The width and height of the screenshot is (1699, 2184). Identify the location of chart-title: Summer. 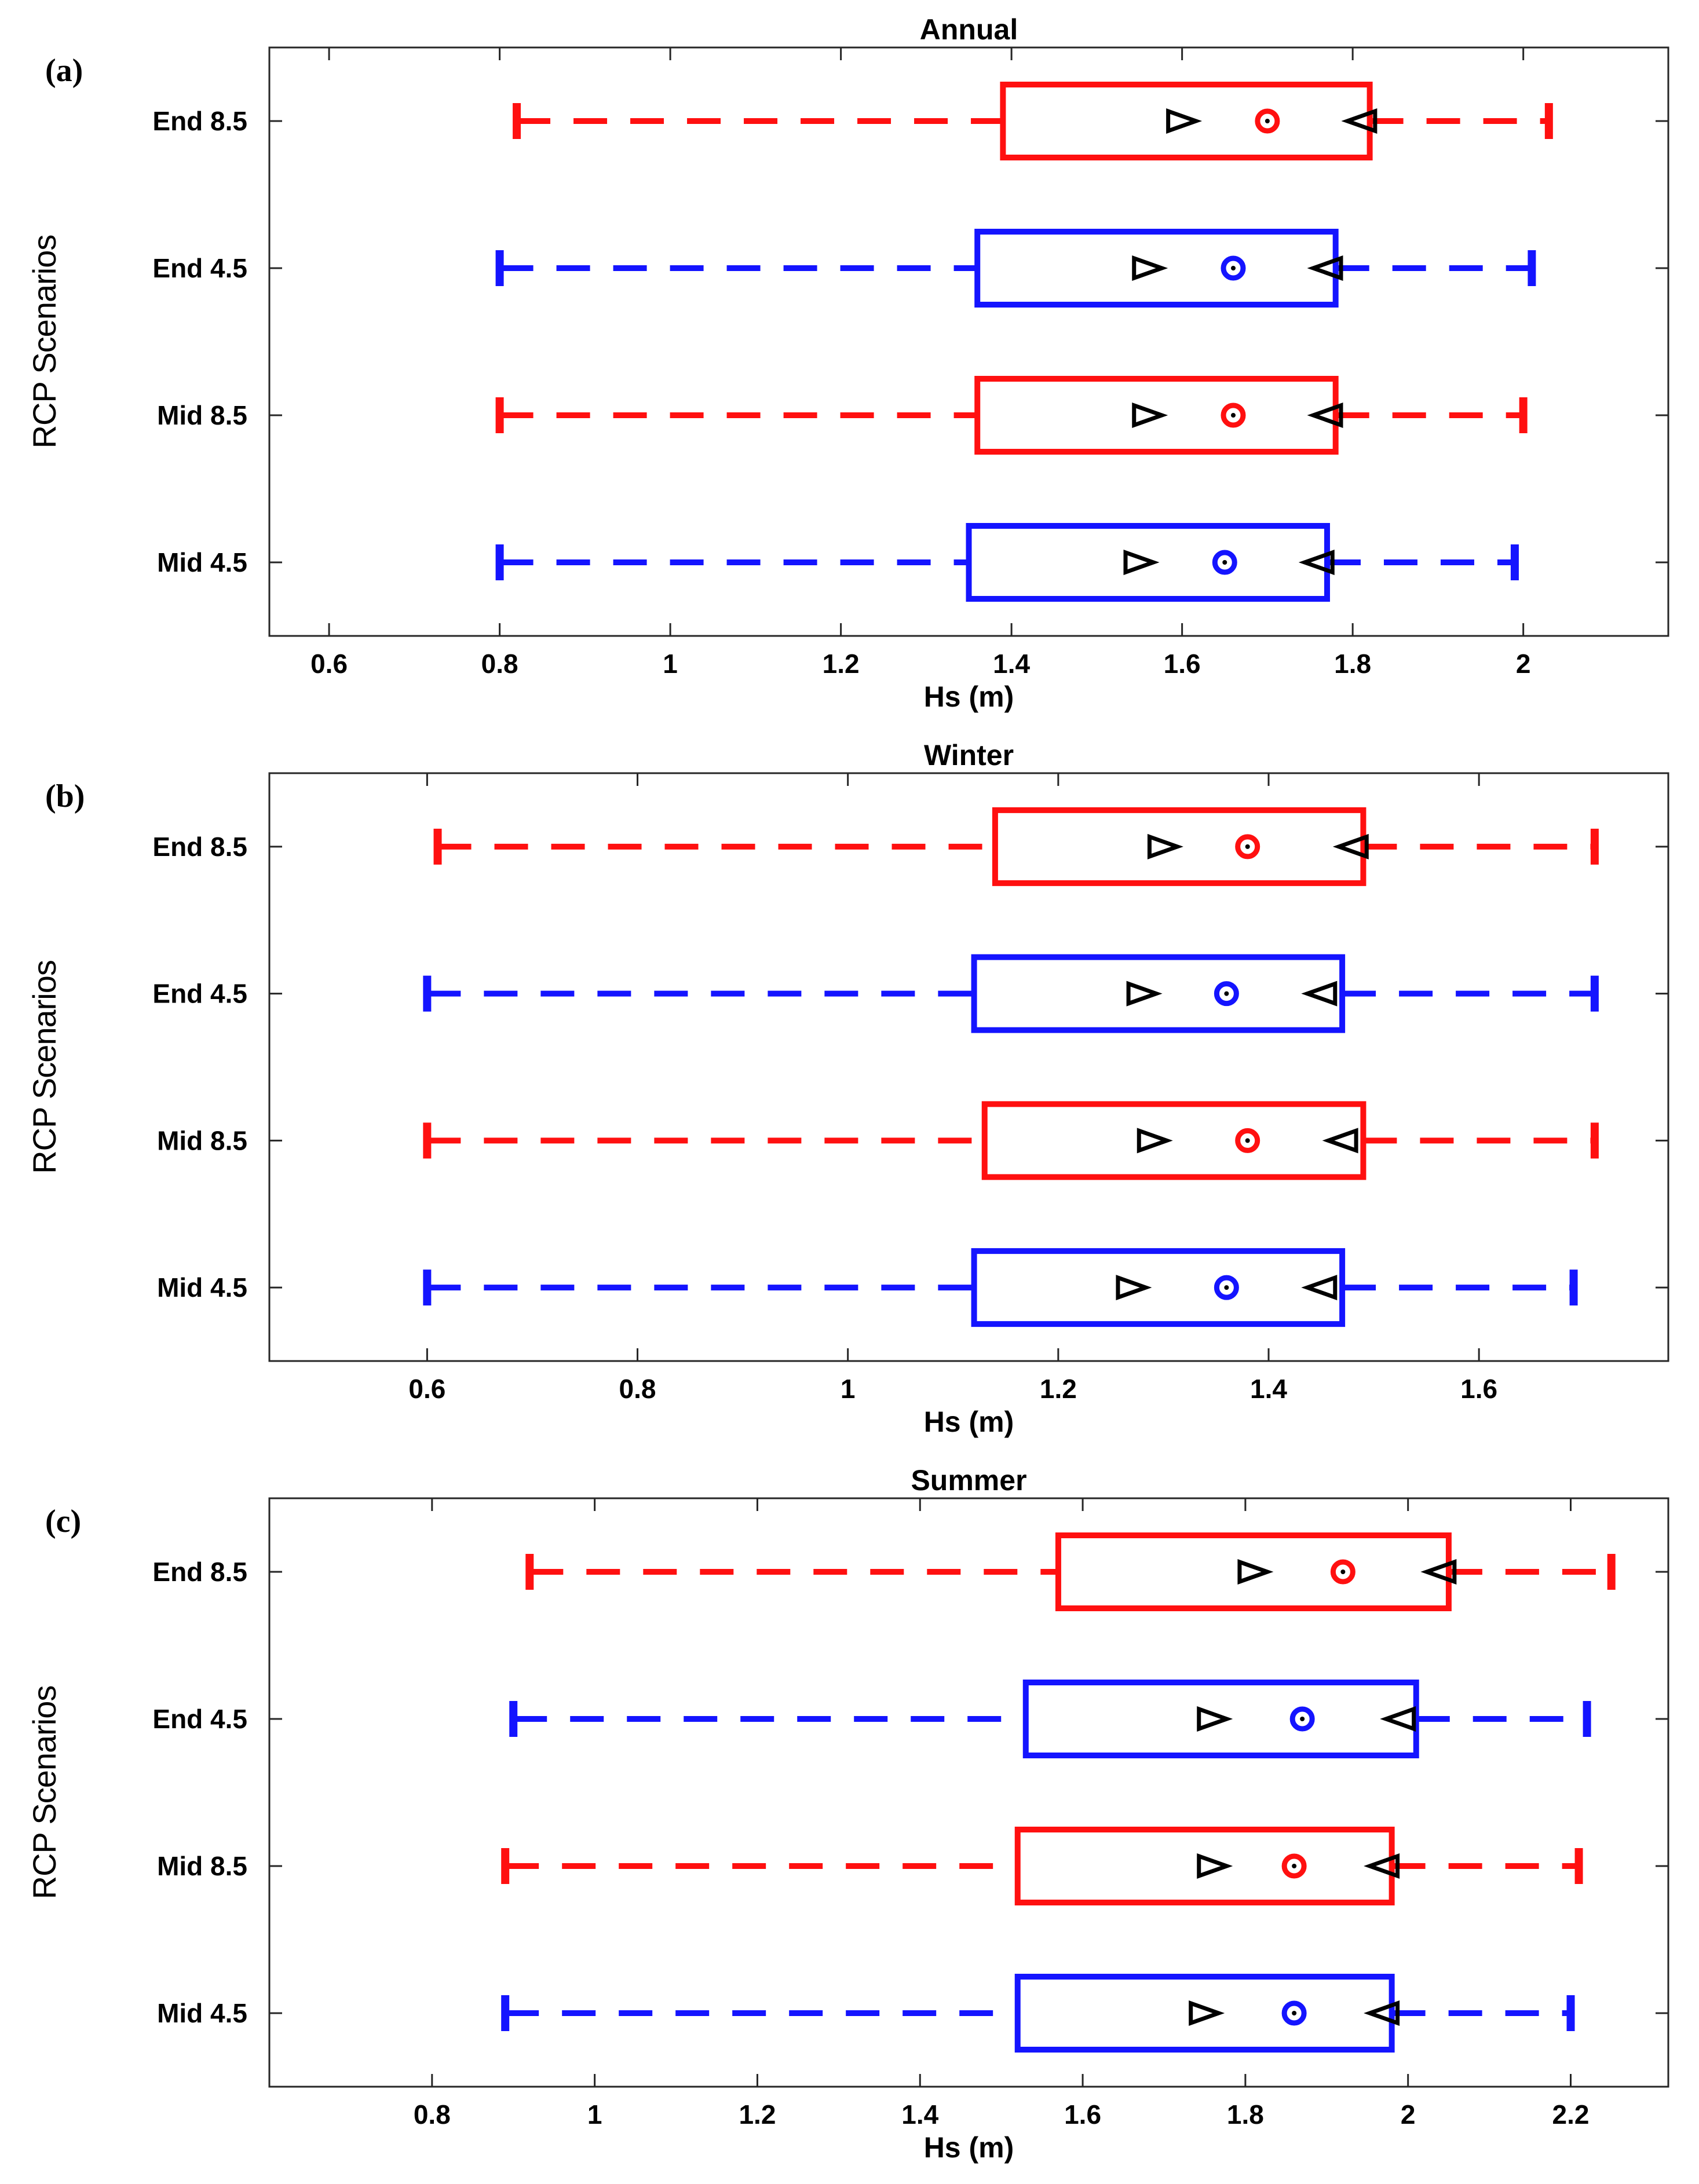
(968, 1481).